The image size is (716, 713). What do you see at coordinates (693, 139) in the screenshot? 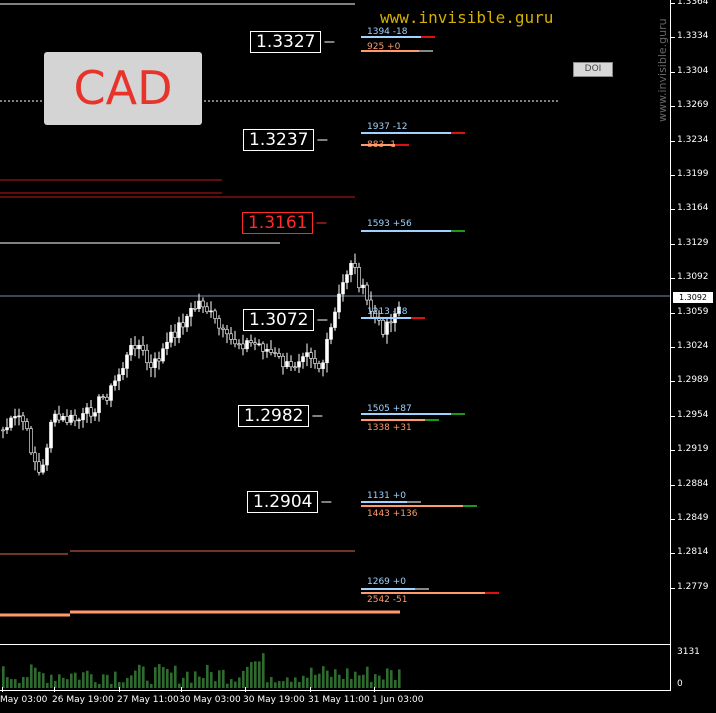
I see `y-tick-label: 1.3234` at bounding box center [693, 139].